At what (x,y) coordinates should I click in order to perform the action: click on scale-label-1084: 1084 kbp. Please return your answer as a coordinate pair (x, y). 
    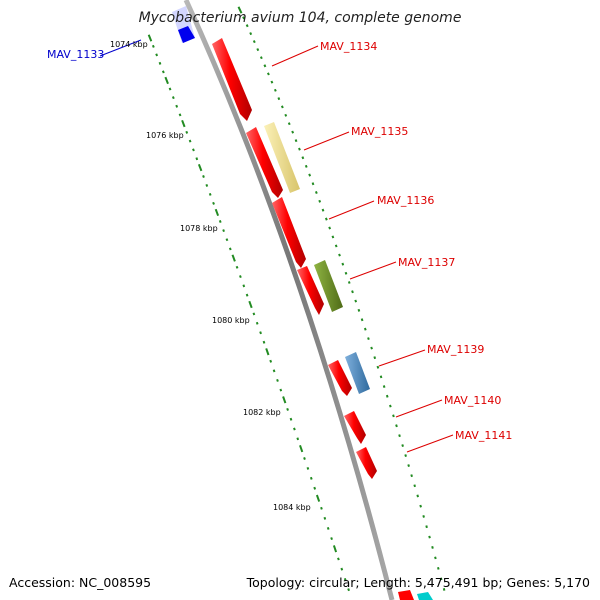
    Looking at the image, I should click on (292, 507).